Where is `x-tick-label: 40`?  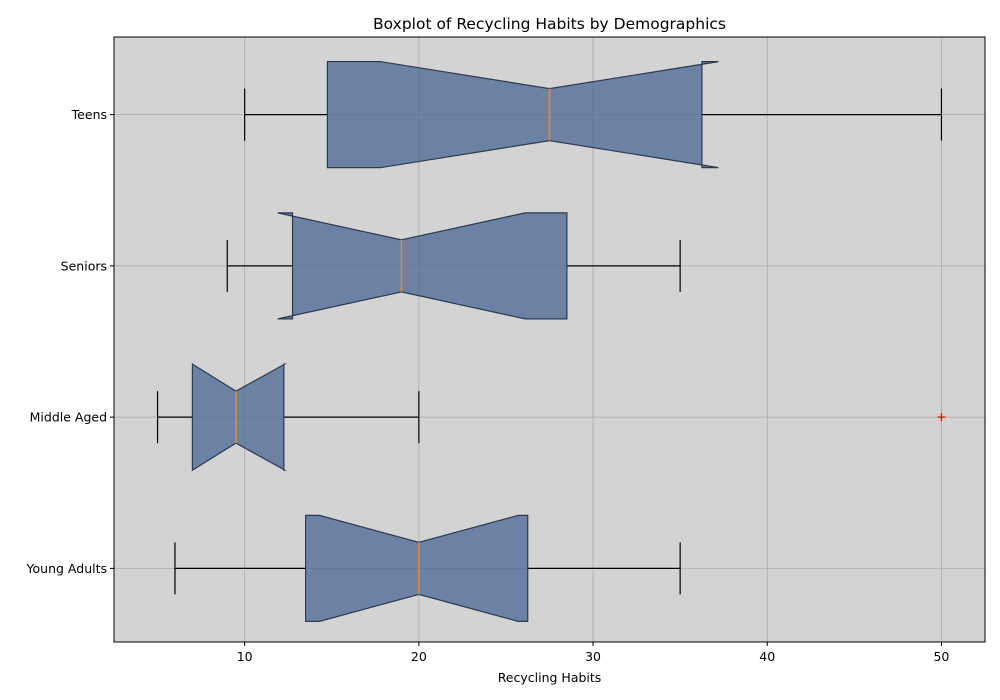 x-tick-label: 40 is located at coordinates (767, 656).